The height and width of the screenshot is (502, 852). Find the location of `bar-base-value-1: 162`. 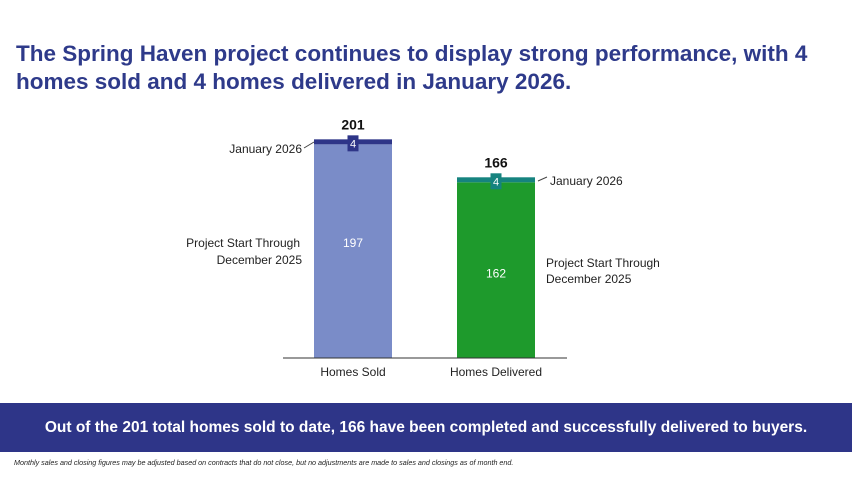

bar-base-value-1: 162 is located at coordinates (496, 274).